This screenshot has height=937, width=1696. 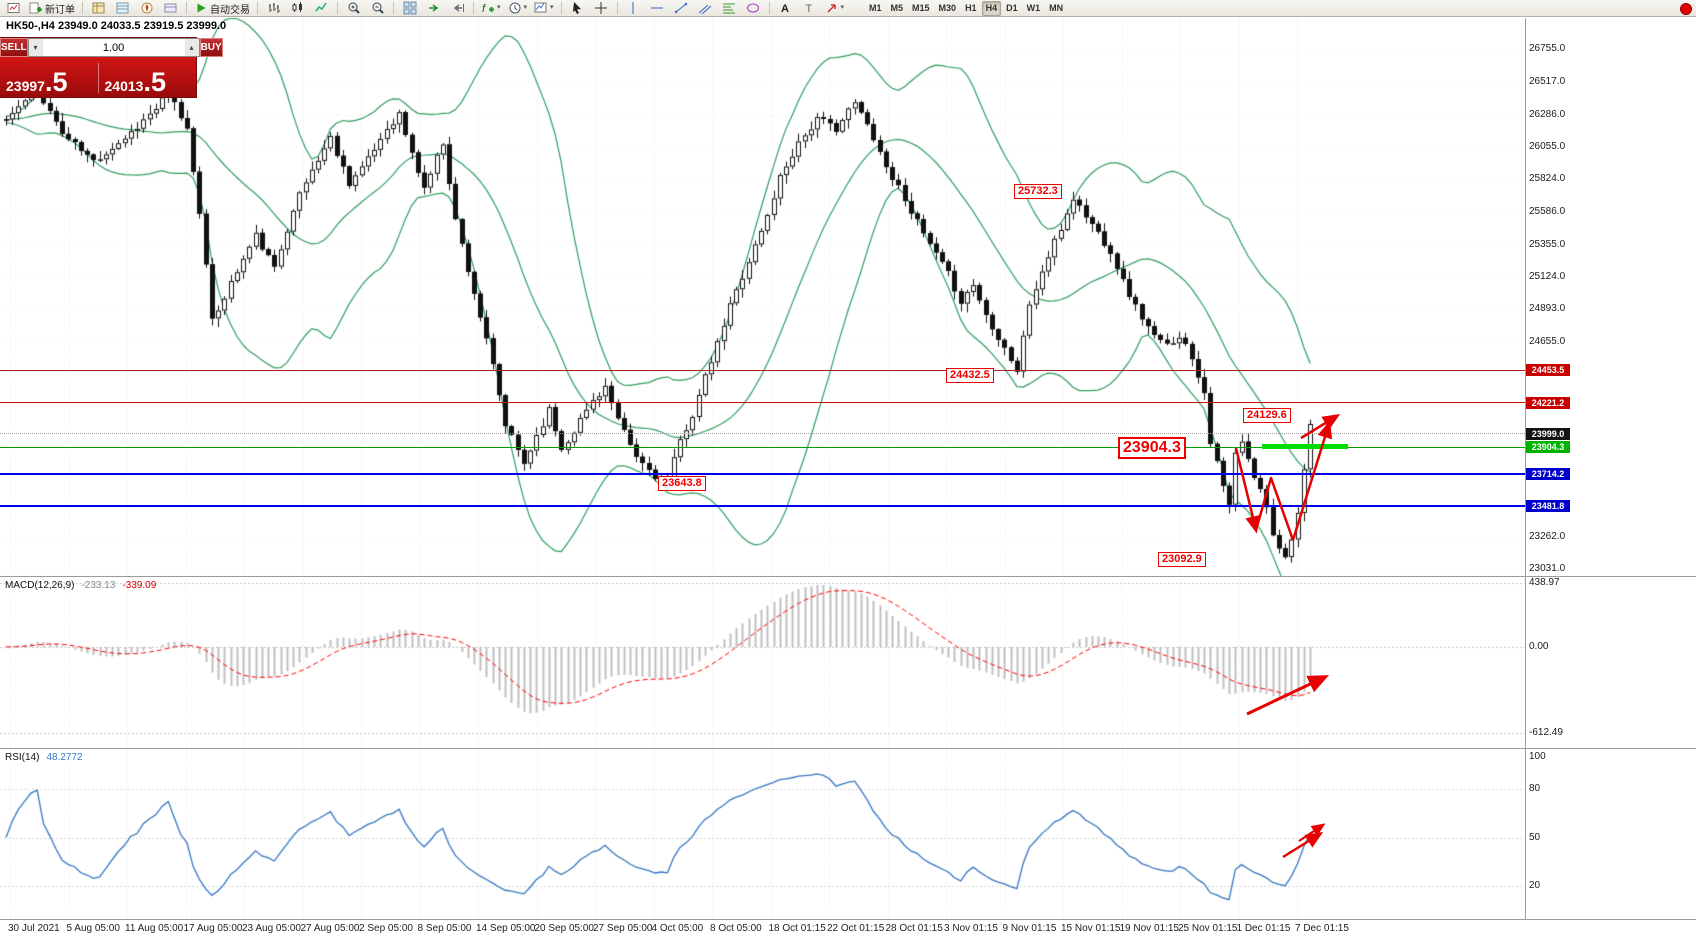 I want to click on new-chart-button, so click(x=13, y=8).